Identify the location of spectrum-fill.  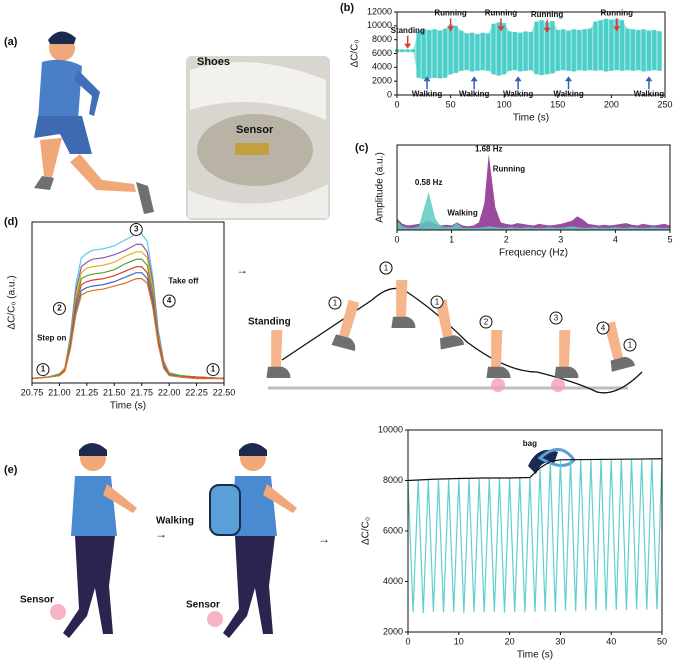
(533, 192).